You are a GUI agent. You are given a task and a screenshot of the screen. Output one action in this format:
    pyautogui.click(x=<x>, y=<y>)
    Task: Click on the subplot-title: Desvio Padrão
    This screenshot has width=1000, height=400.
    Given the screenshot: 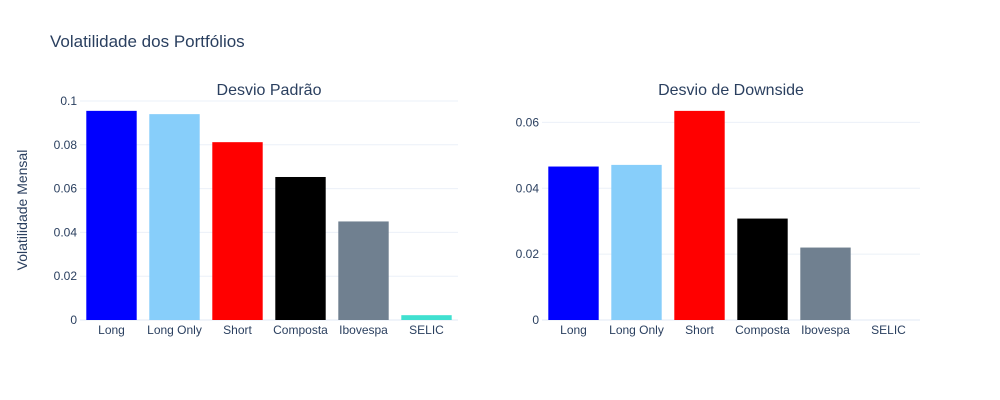 What is the action you would take?
    pyautogui.click(x=269, y=90)
    